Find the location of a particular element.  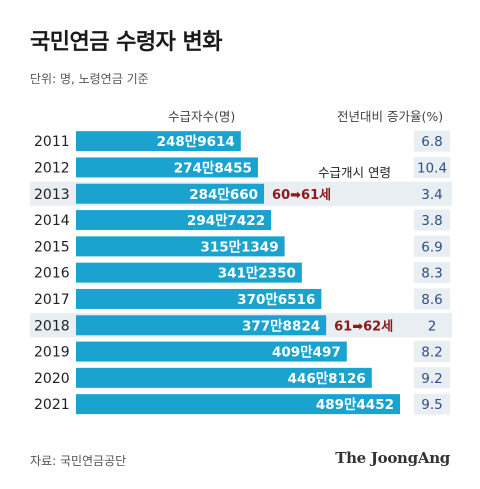

year-label: 2012 is located at coordinates (52, 168).